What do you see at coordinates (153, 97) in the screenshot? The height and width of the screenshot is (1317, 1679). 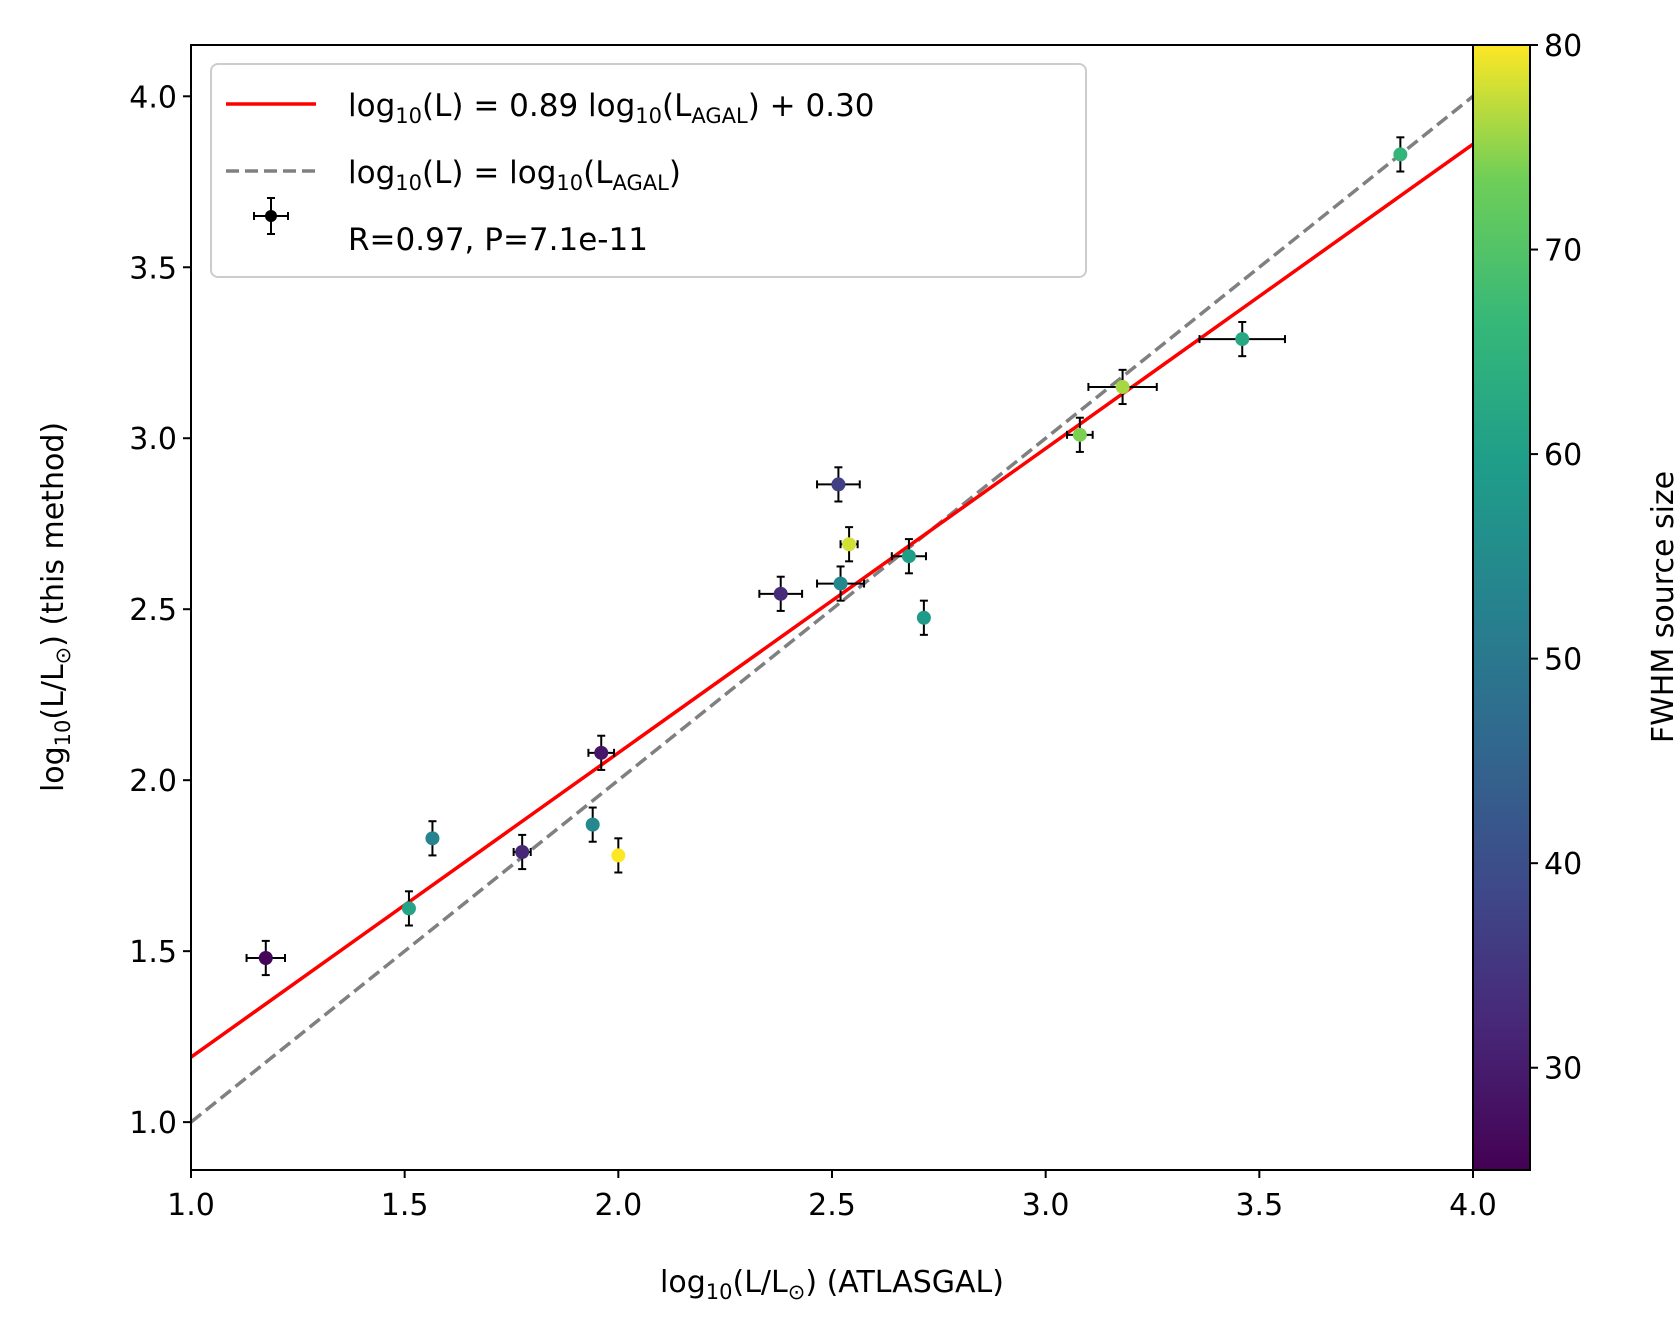 I see `y-tick-label: 4.0` at bounding box center [153, 97].